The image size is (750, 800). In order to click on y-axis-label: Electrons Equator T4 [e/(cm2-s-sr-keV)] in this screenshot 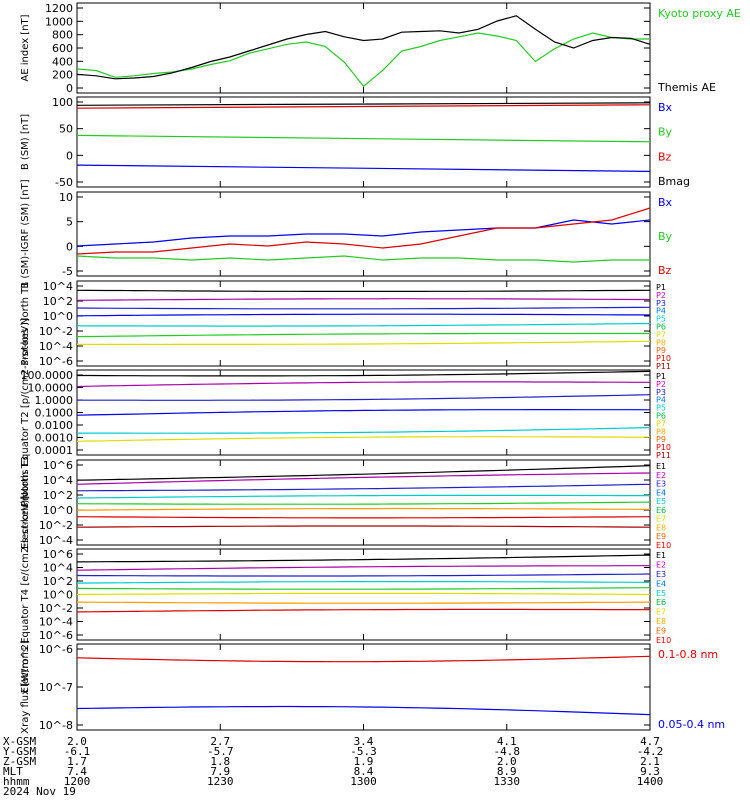, I will do `click(25, 594)`.